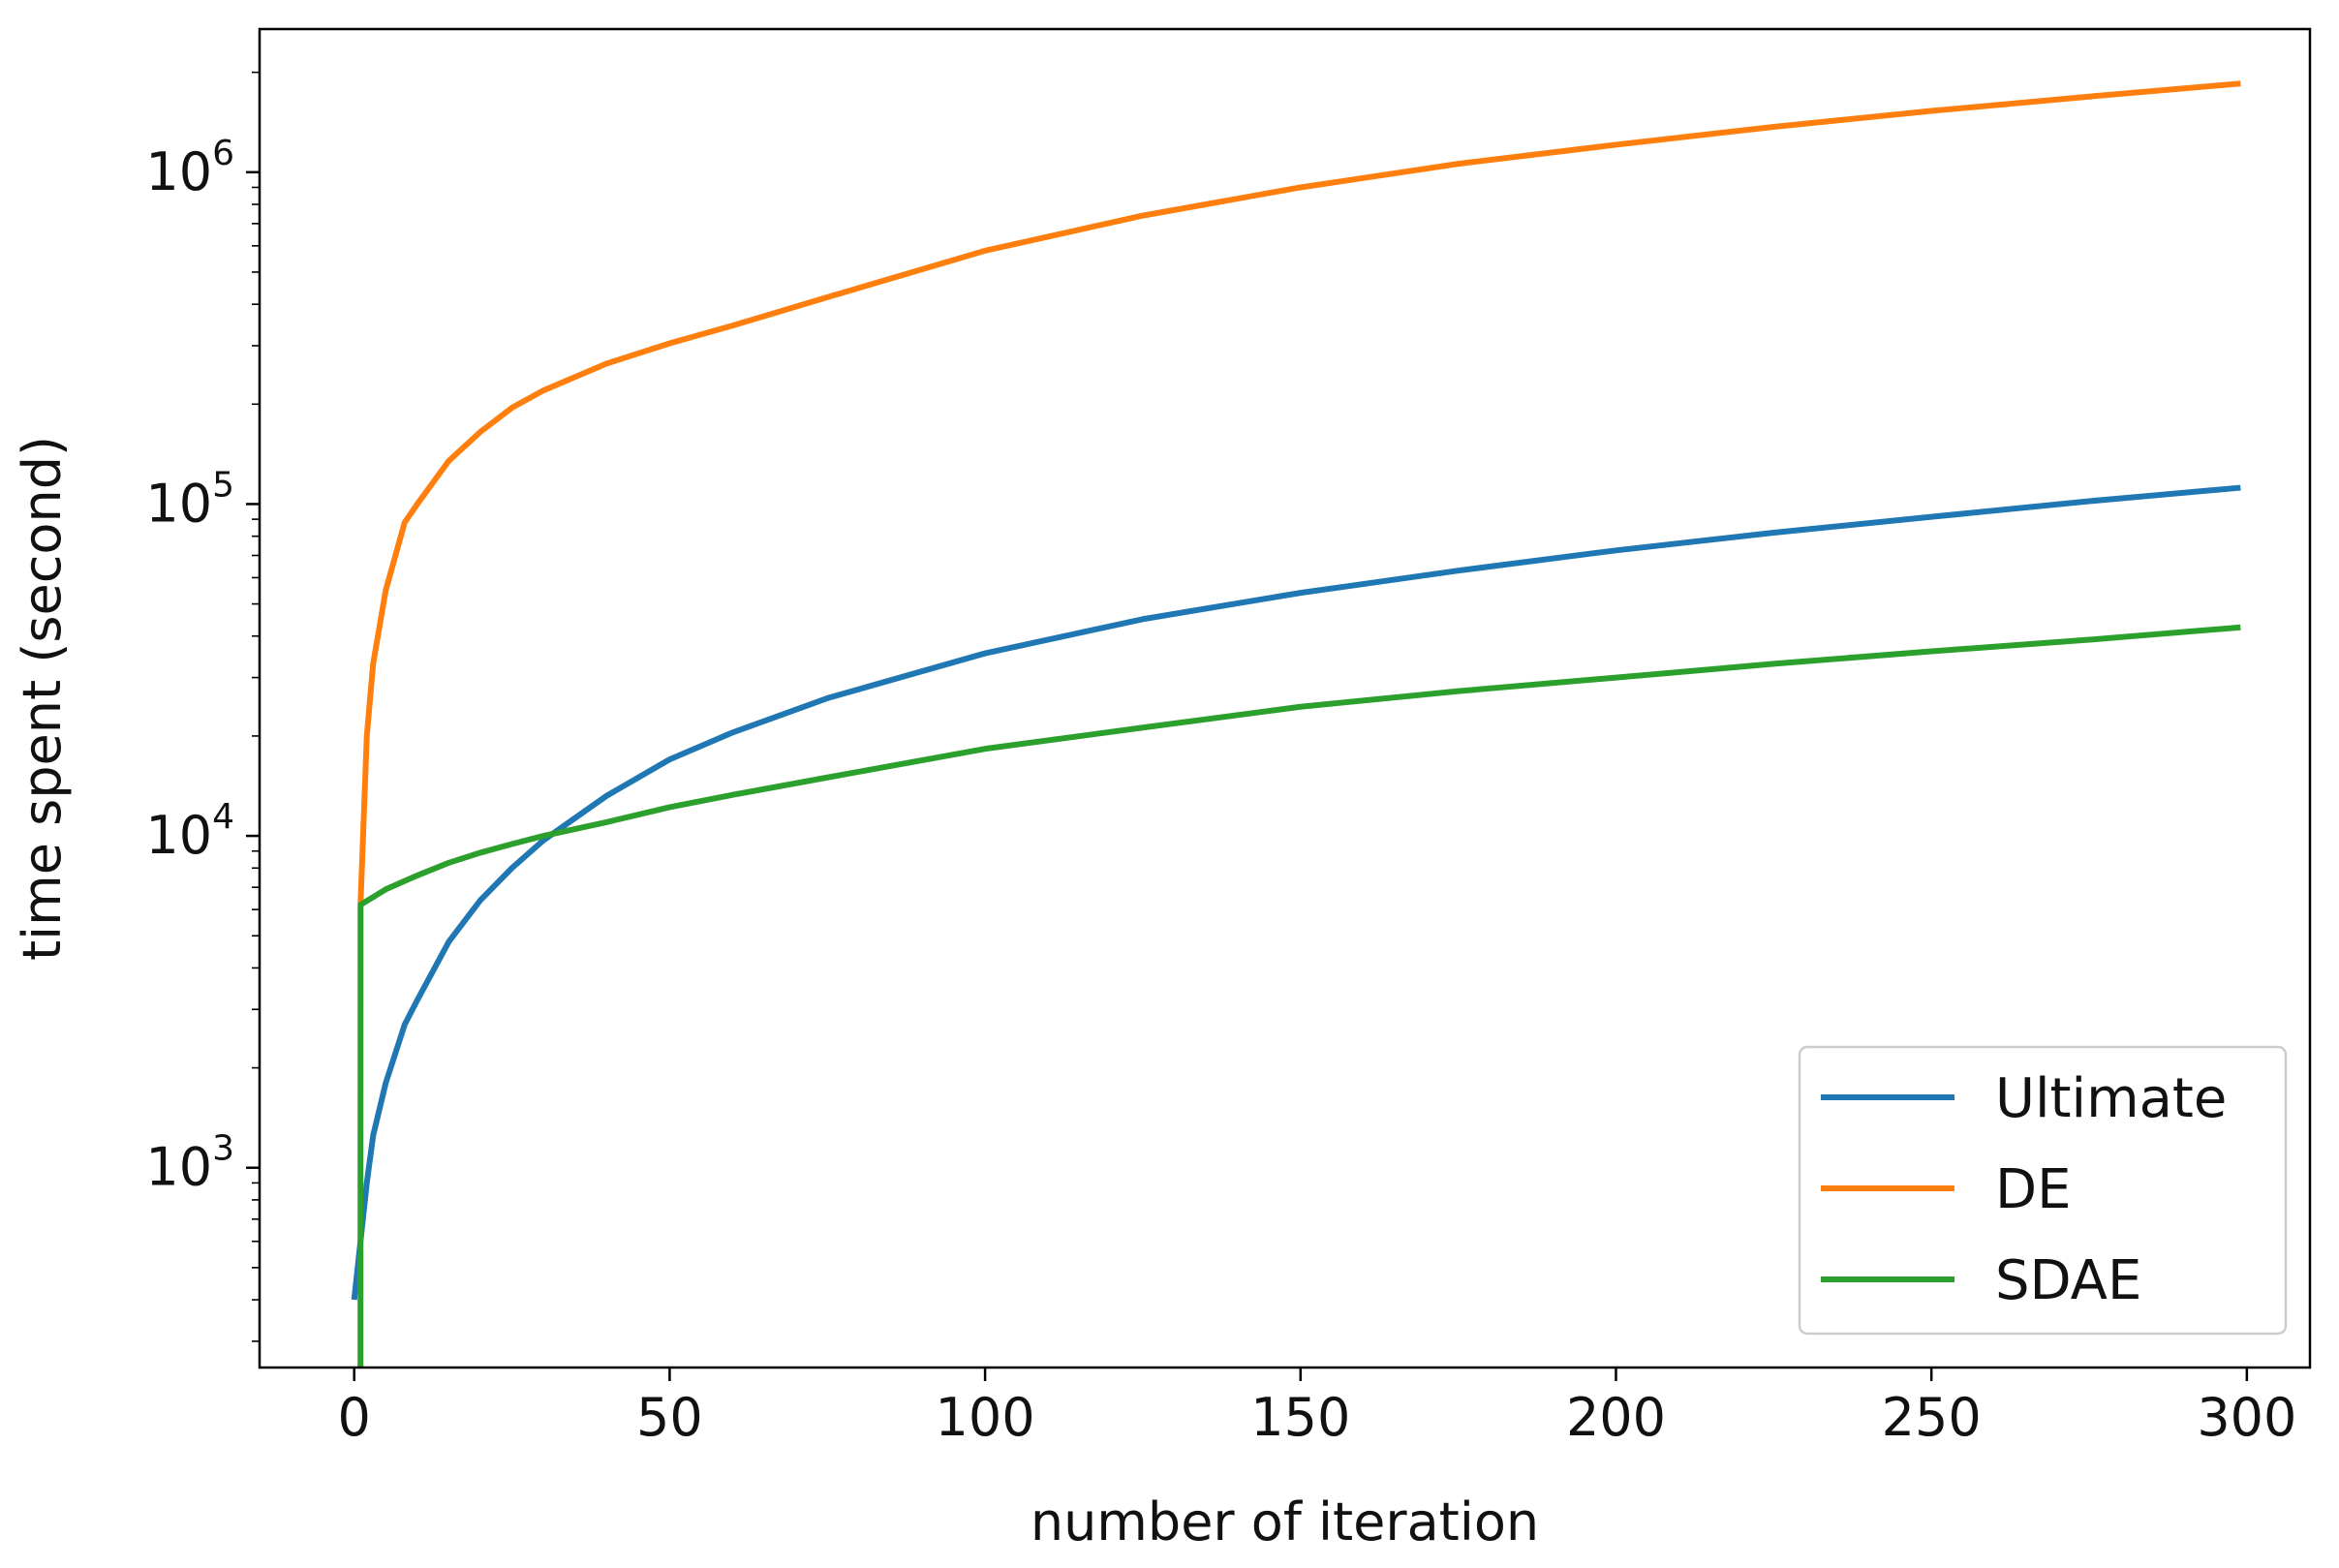 The height and width of the screenshot is (1568, 2339). What do you see at coordinates (1616, 1417) in the screenshot?
I see `x-tick-label: 200` at bounding box center [1616, 1417].